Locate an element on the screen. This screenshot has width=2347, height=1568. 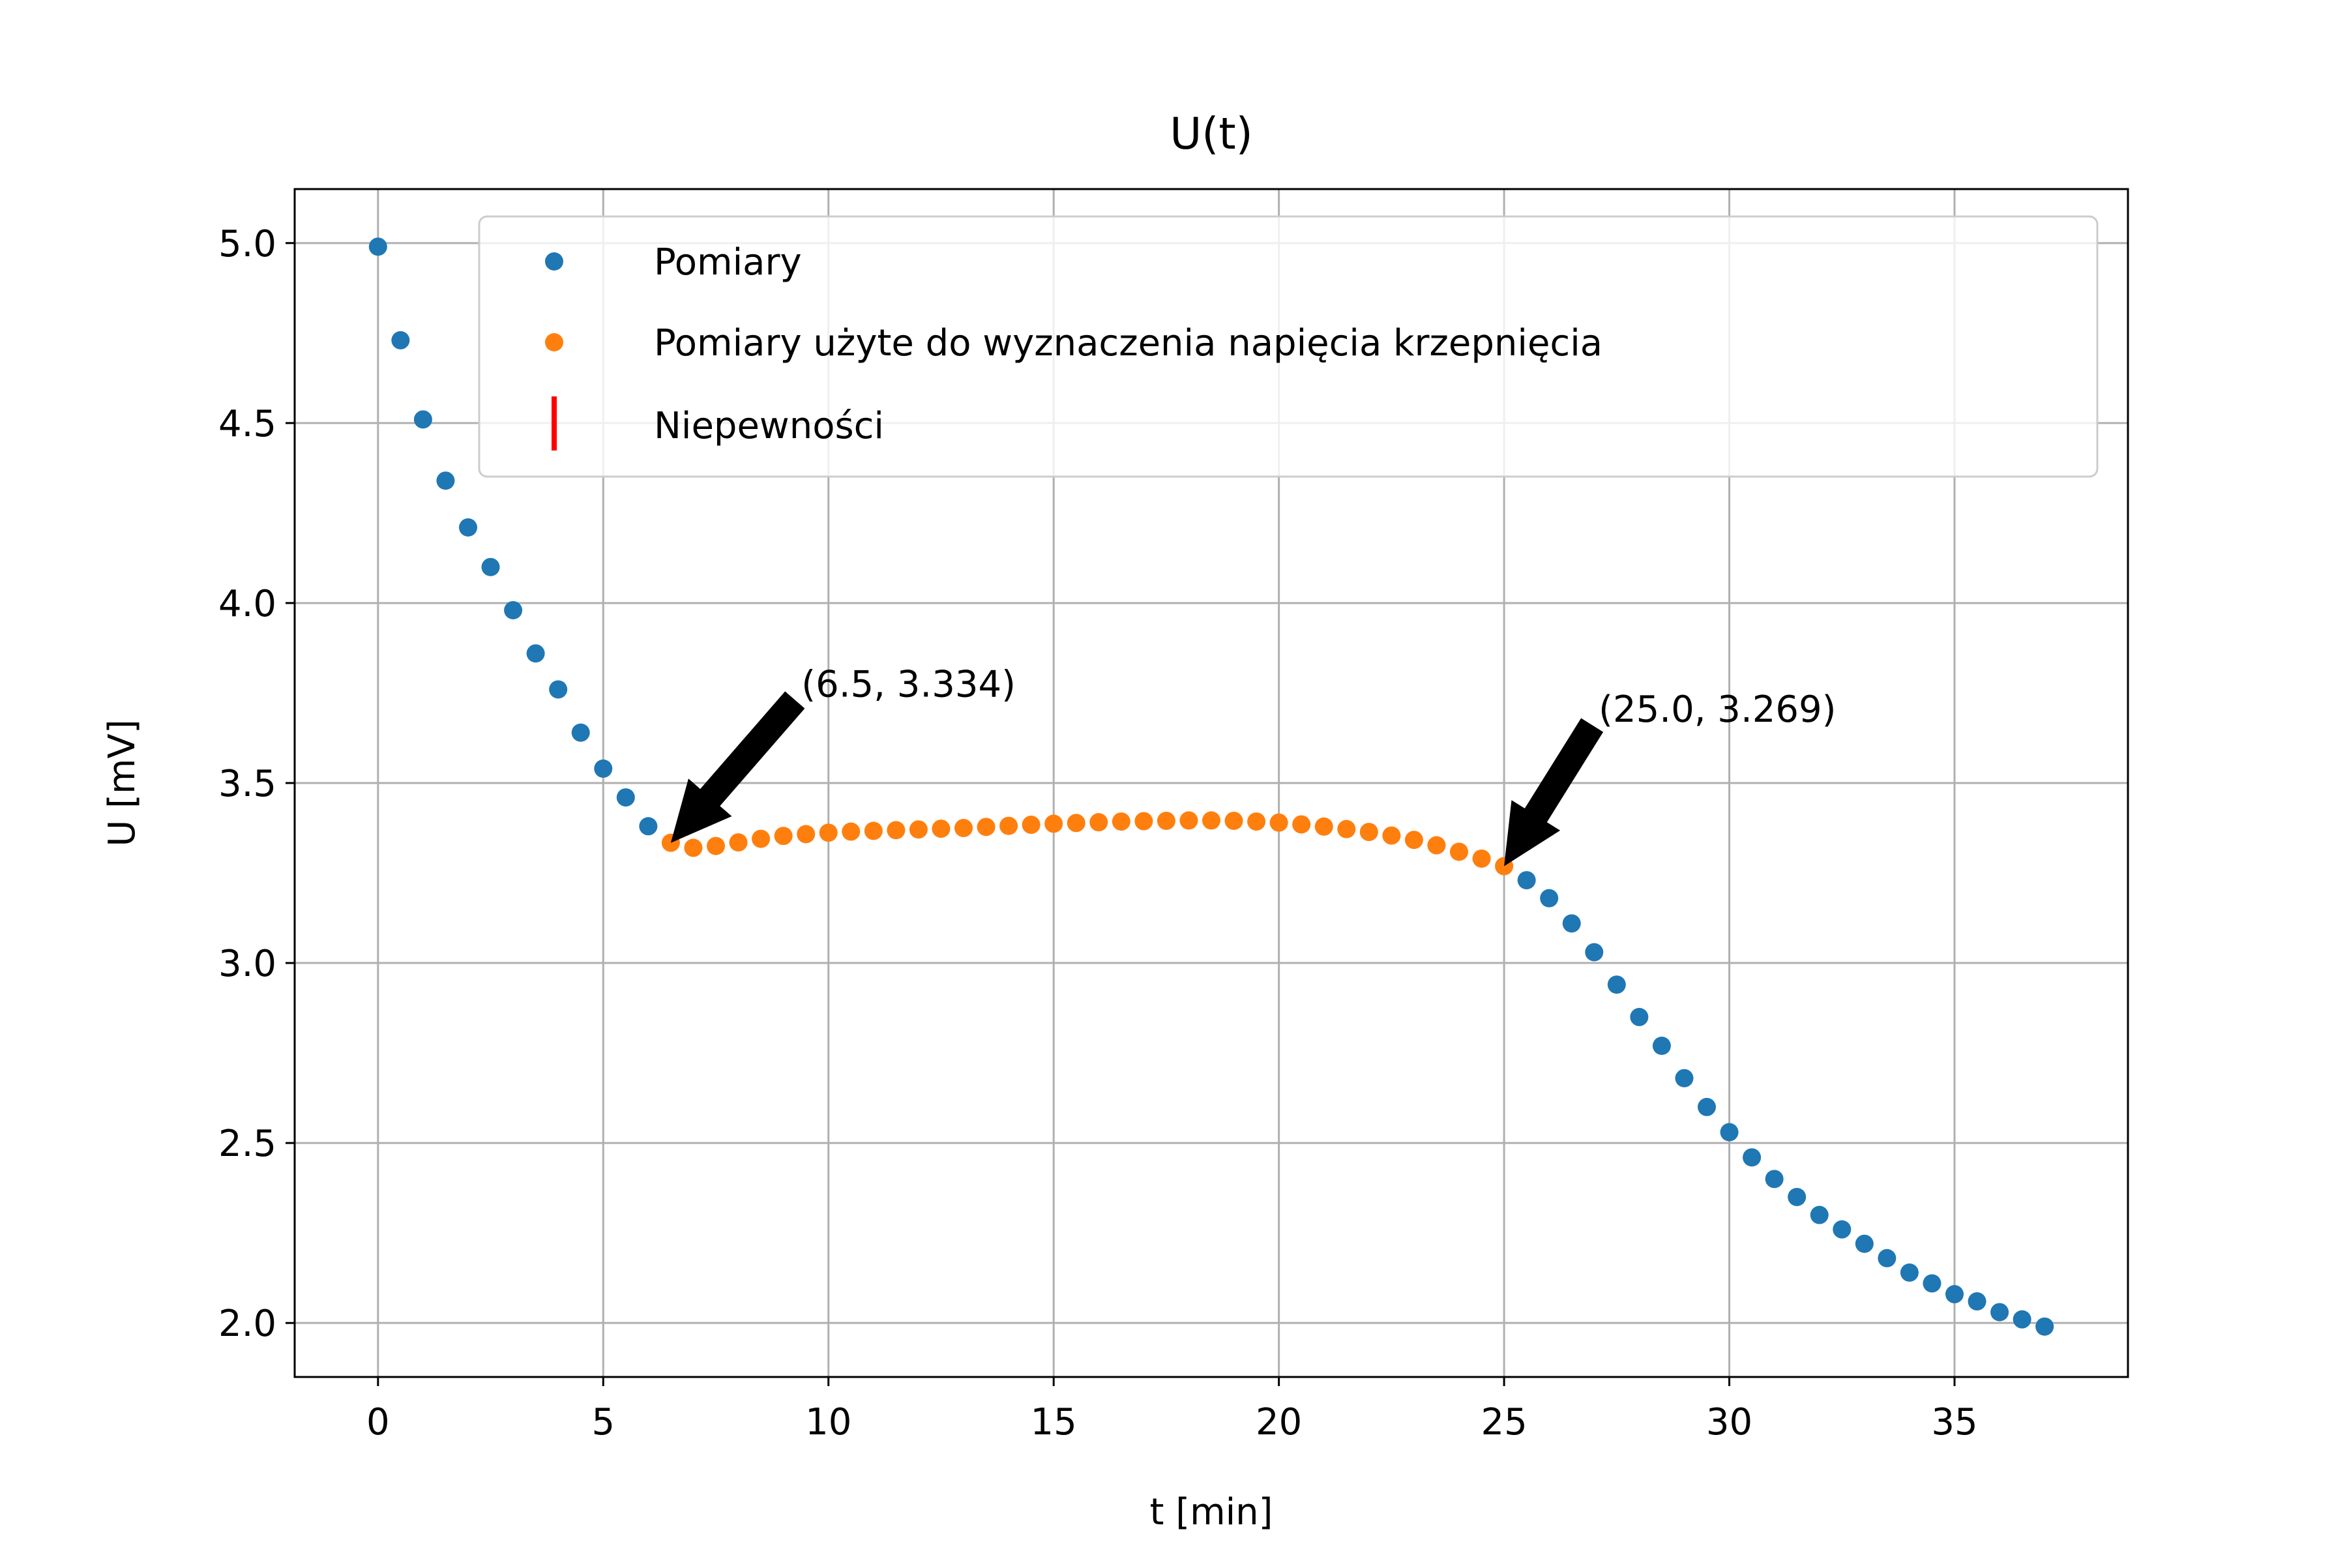
y-tick-label: 3.0 is located at coordinates (247, 964).